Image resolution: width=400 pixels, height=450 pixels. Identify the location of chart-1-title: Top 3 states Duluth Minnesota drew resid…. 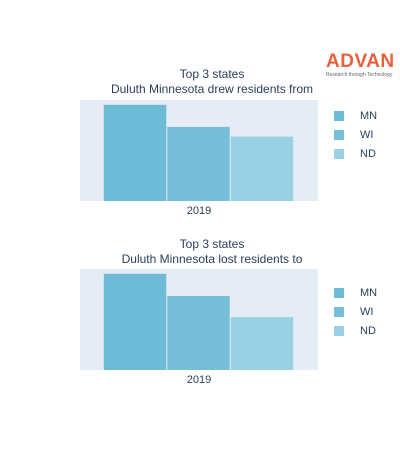
(212, 82).